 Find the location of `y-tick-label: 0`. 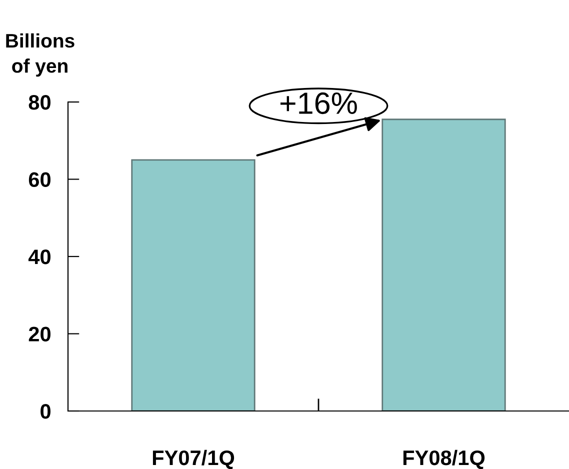

y-tick-label: 0 is located at coordinates (45, 411).